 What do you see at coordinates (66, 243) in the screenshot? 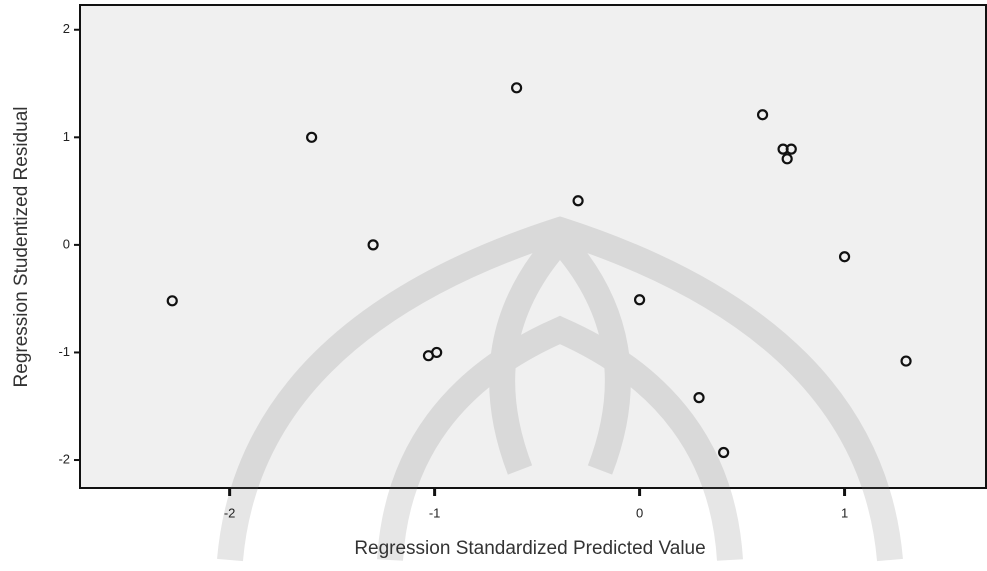
I see `y-tick-label: 0` at bounding box center [66, 243].